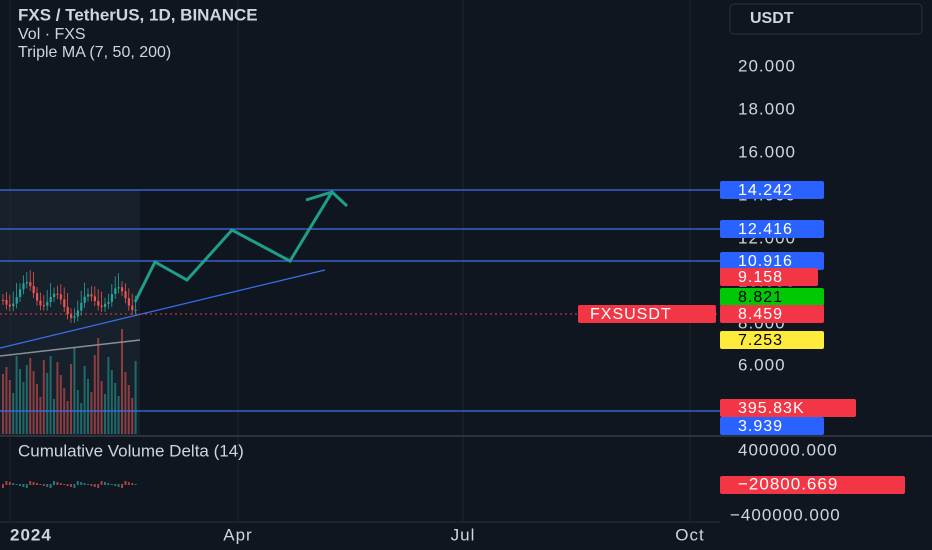 Image resolution: width=932 pixels, height=550 pixels. What do you see at coordinates (785, 514) in the screenshot?
I see `pane-tick-label: −400000.000` at bounding box center [785, 514].